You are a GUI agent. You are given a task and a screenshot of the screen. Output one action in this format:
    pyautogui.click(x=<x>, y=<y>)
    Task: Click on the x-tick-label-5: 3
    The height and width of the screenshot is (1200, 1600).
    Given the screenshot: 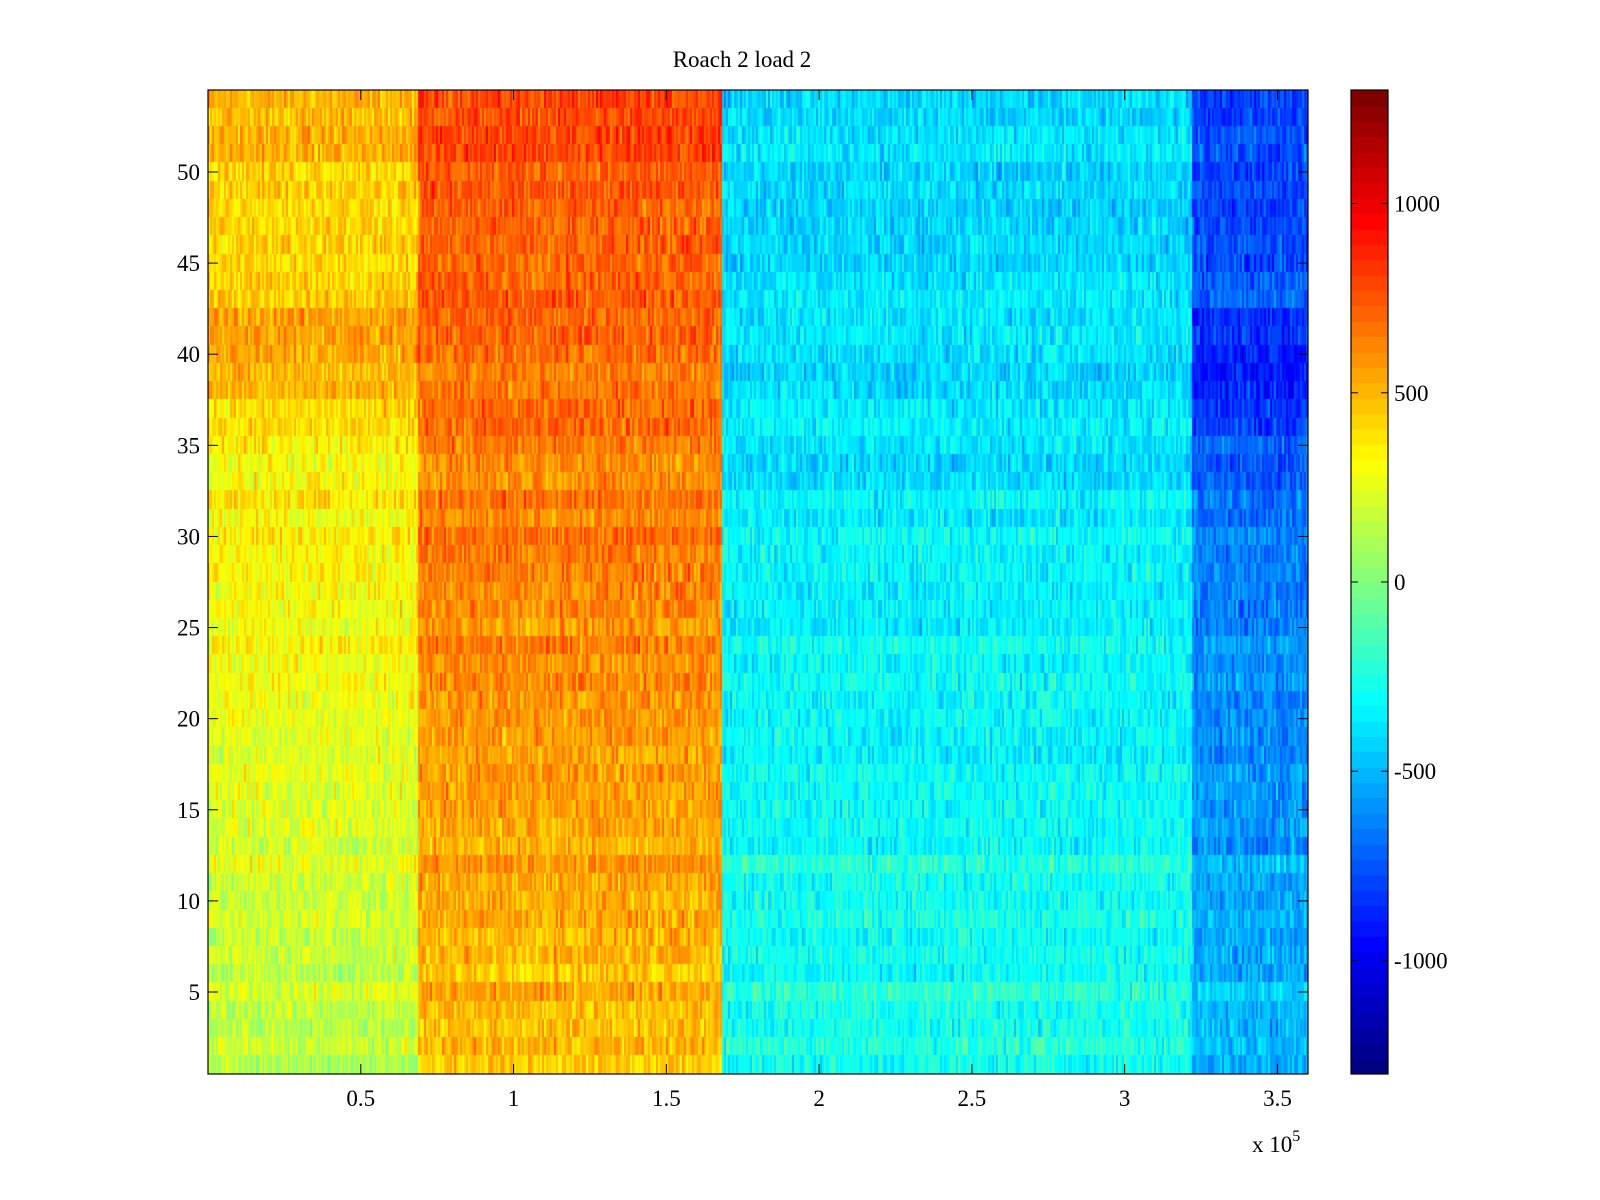 What is the action you would take?
    pyautogui.click(x=1125, y=1098)
    